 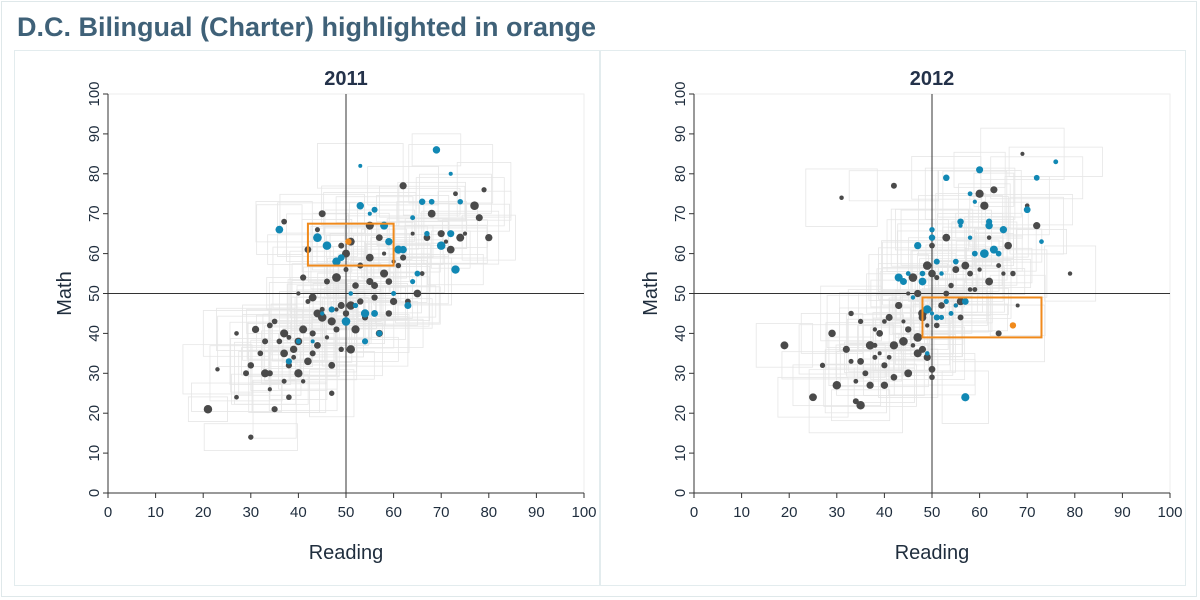 What do you see at coordinates (680, 293) in the screenshot?
I see `y-tick-label: 50` at bounding box center [680, 293].